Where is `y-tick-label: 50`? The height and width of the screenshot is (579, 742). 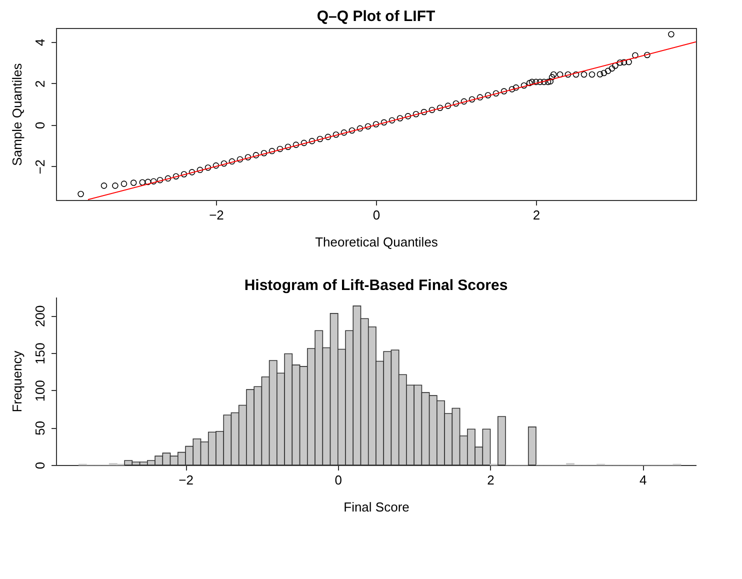
y-tick-label: 50 is located at coordinates (40, 428).